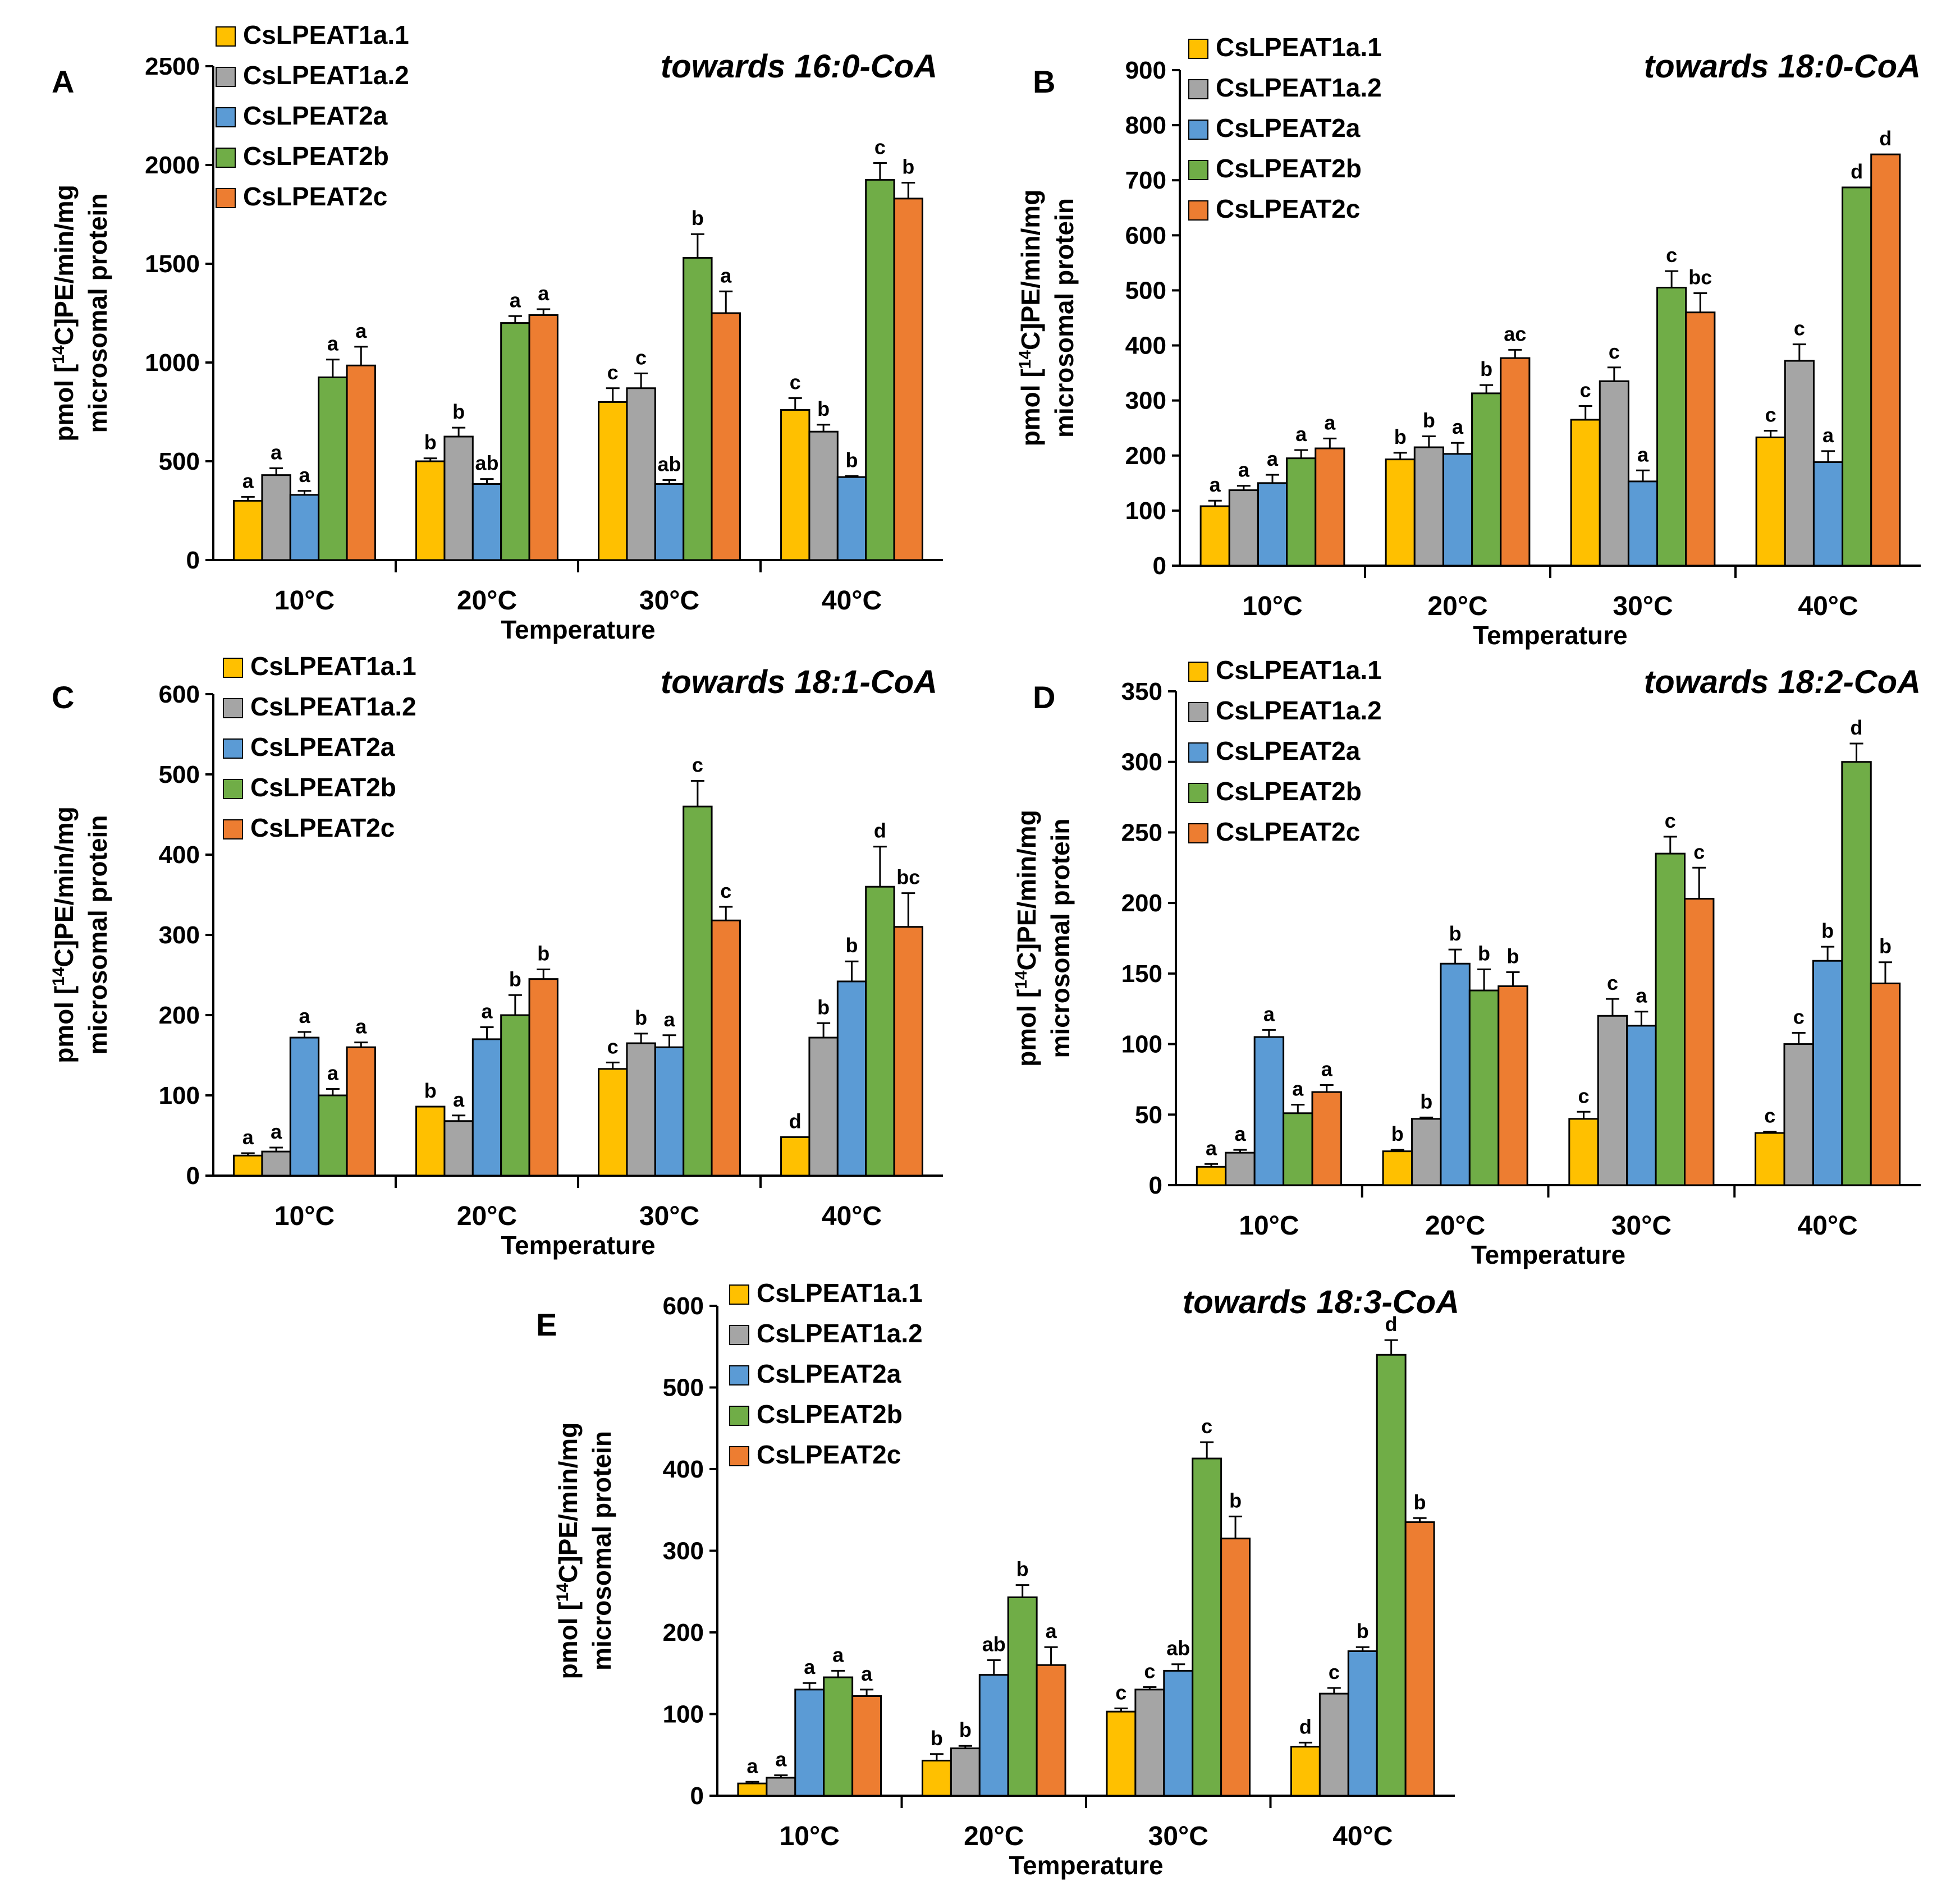  Describe the element at coordinates (697, 1796) in the screenshot. I see `y-tick-label: 0` at that location.